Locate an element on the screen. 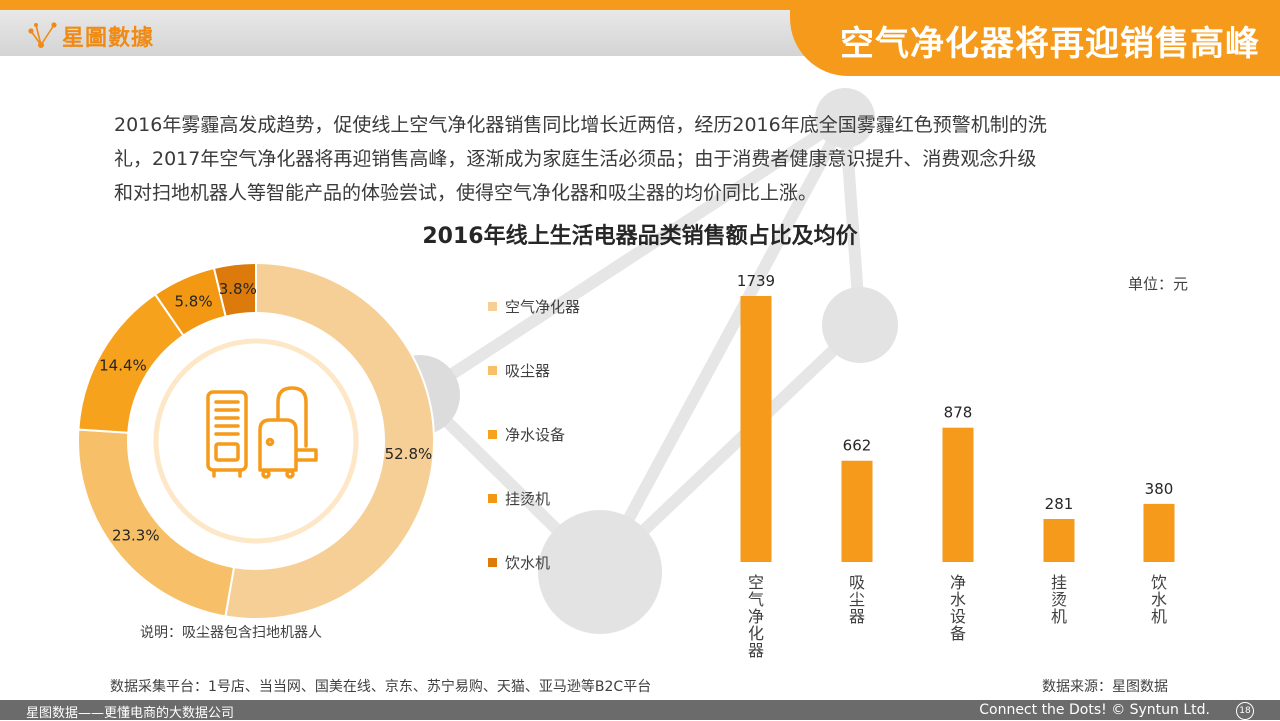 The image size is (1280, 721). data-source: 数据来源：星图数据 is located at coordinates (1105, 687).